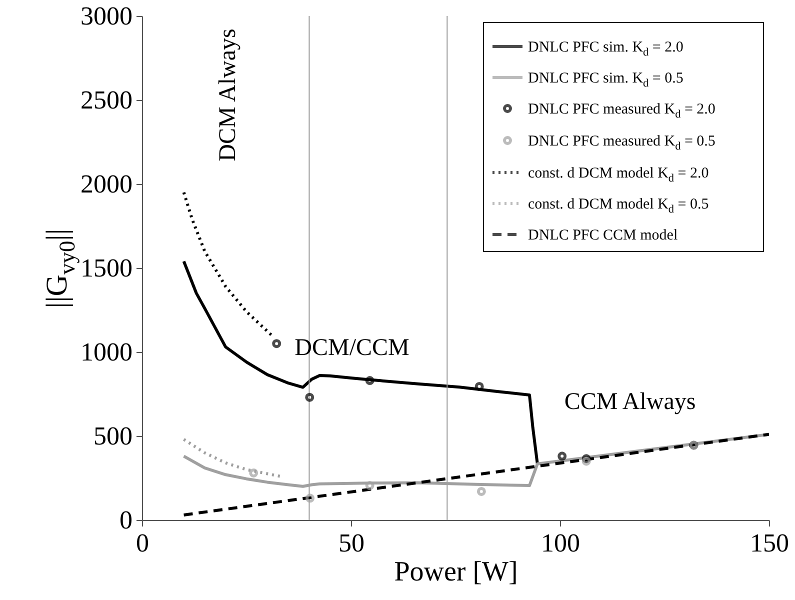 The height and width of the screenshot is (600, 795). What do you see at coordinates (351, 543) in the screenshot?
I see `x-tick-label: 50` at bounding box center [351, 543].